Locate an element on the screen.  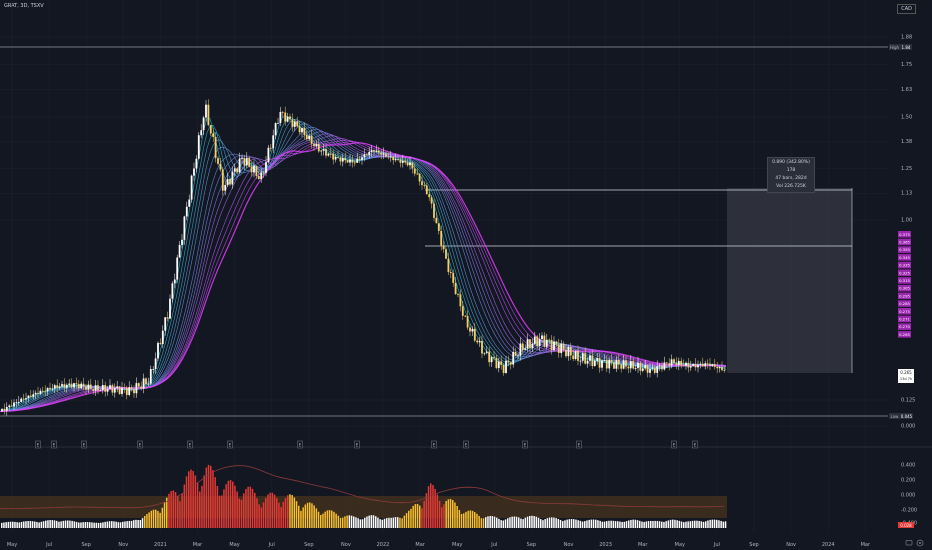
measure-area is located at coordinates (789, 280).